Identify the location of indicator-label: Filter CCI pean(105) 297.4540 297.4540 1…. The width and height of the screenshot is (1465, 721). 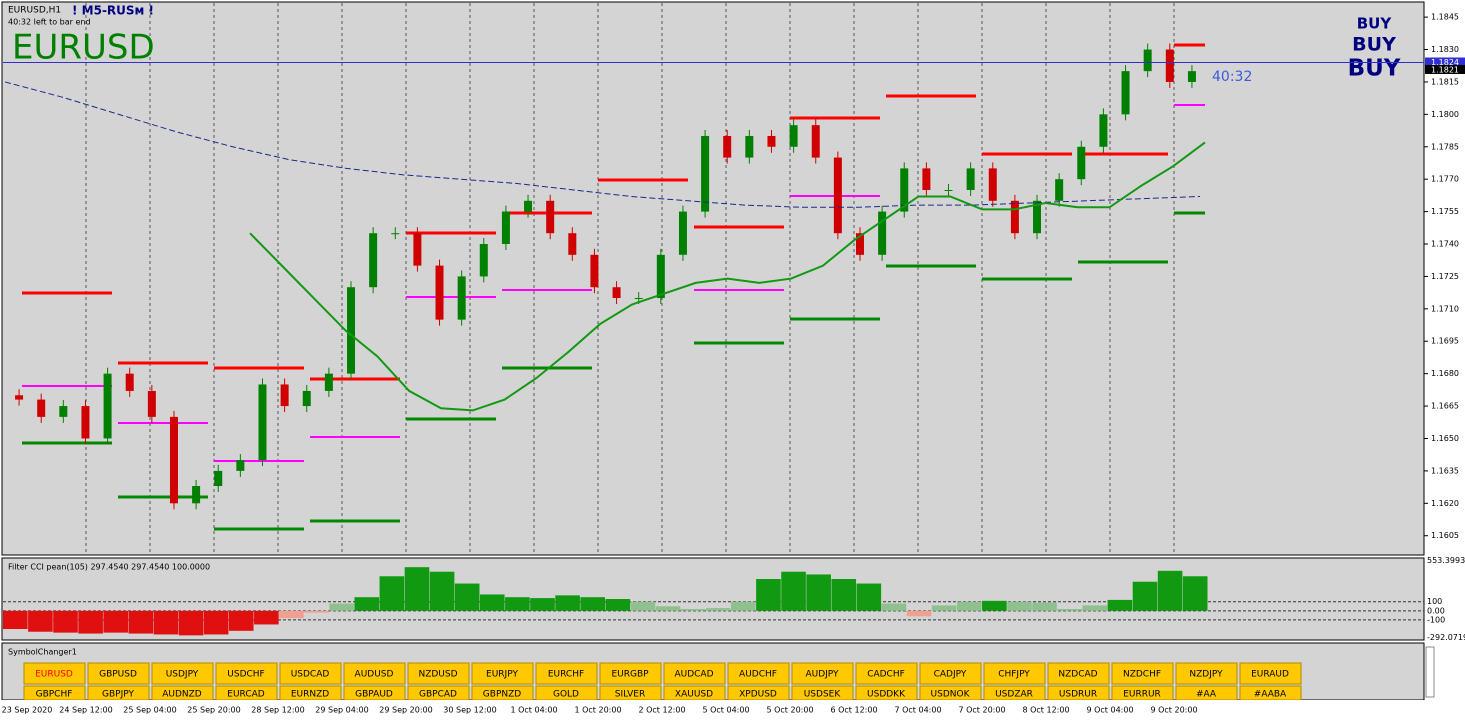
(109, 567).